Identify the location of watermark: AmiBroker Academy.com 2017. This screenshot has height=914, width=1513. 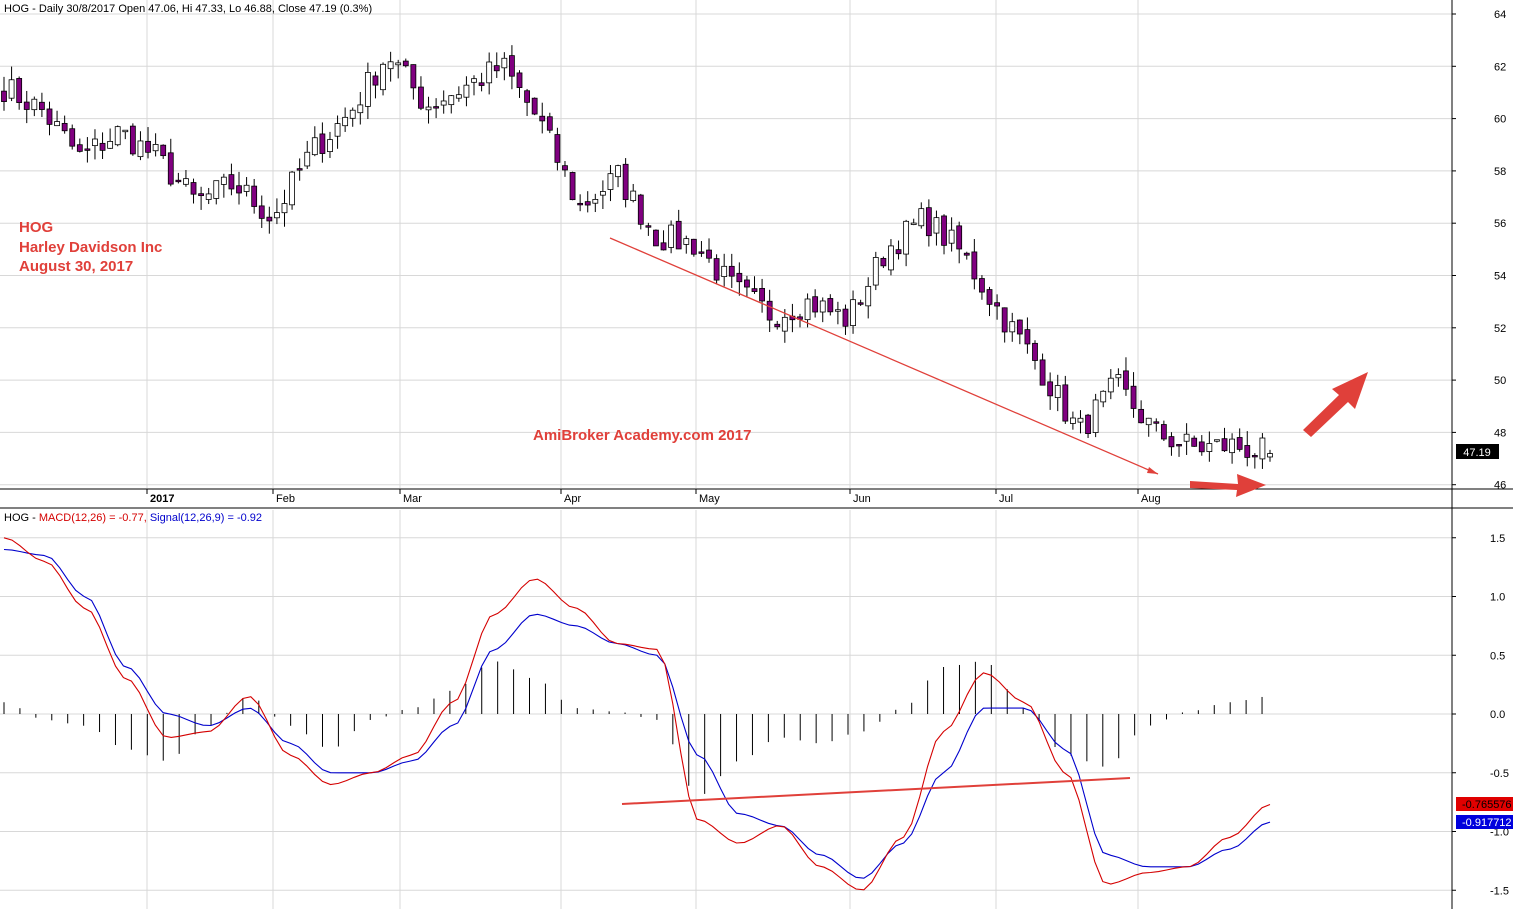
(642, 435).